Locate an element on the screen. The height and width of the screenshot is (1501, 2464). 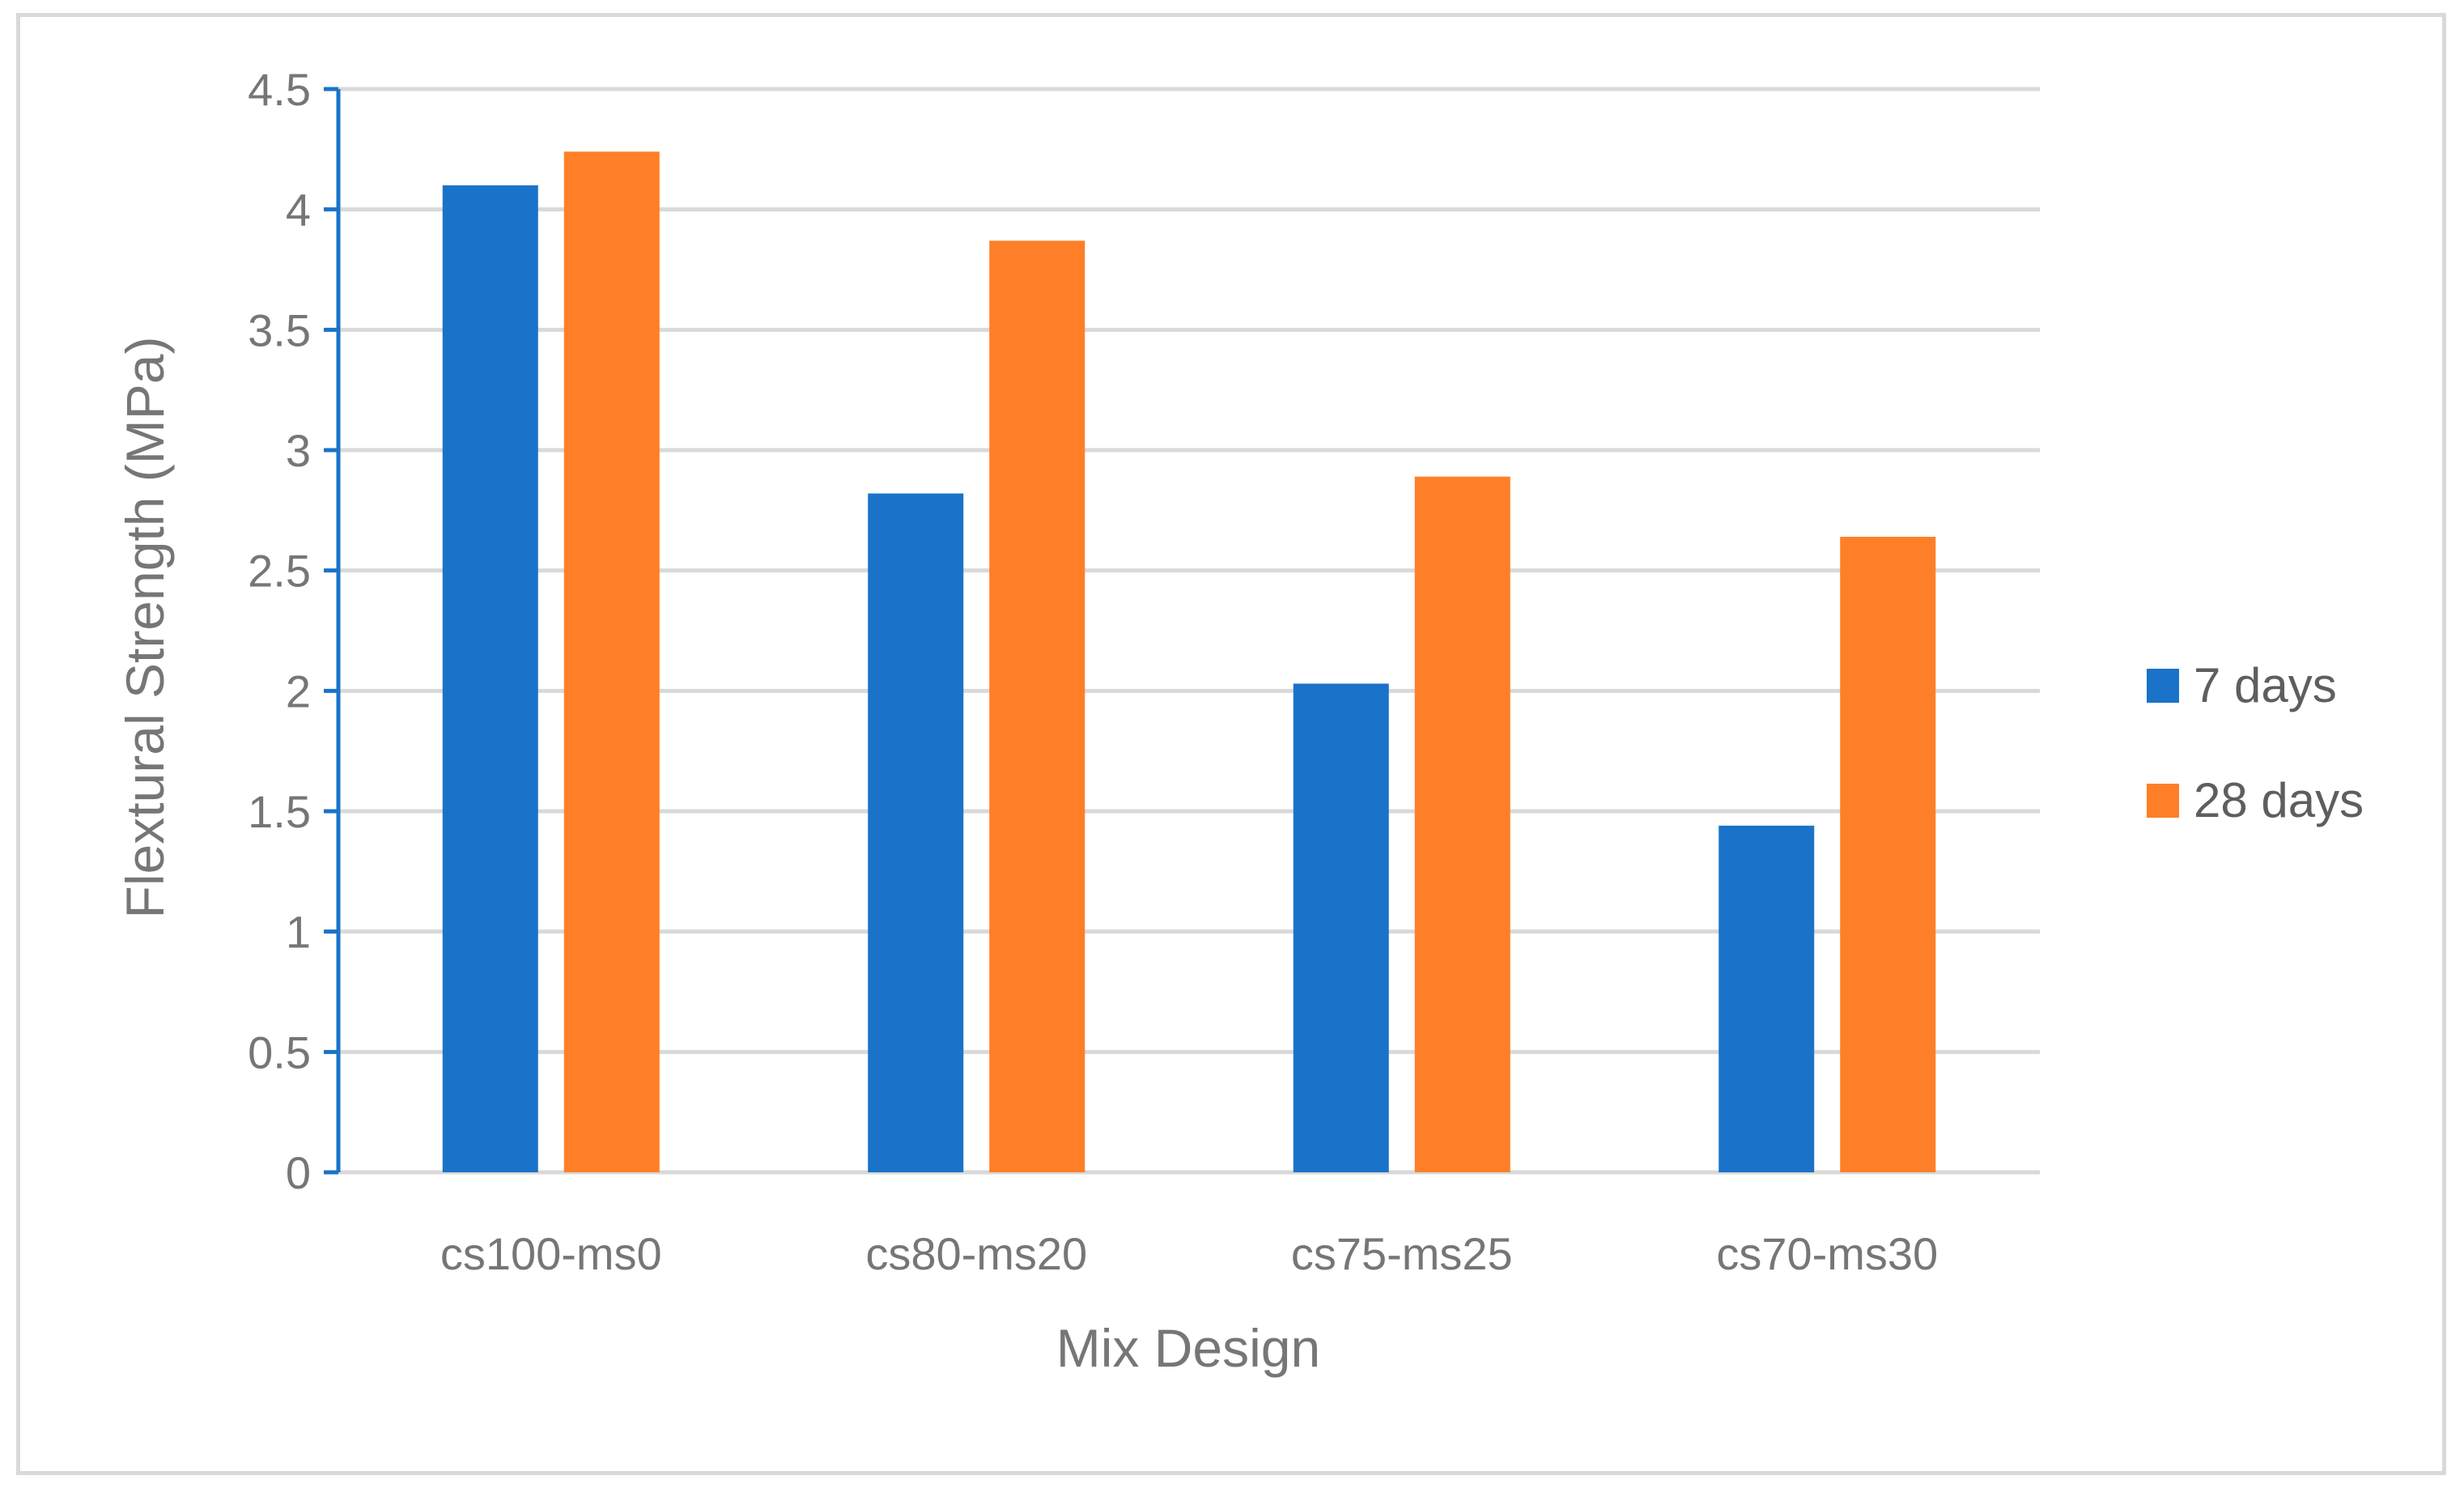
bar-7-days-cs80-ms20 is located at coordinates (916, 832).